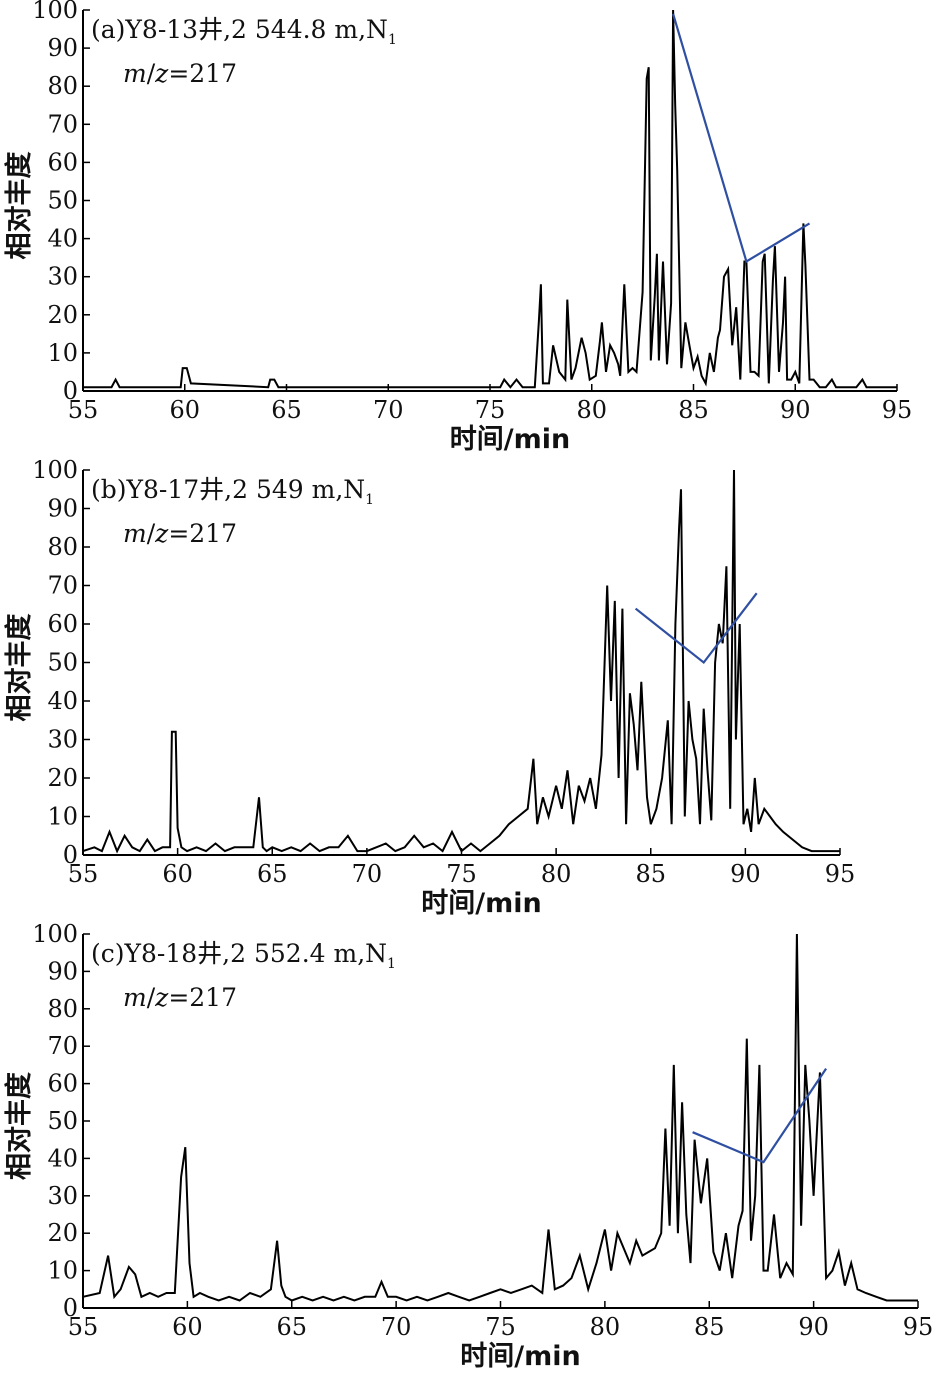 This screenshot has height=1393, width=938. What do you see at coordinates (228, 489) in the screenshot?
I see `panel-label-main: (b)Y8-17井,2 549 m,N` at bounding box center [228, 489].